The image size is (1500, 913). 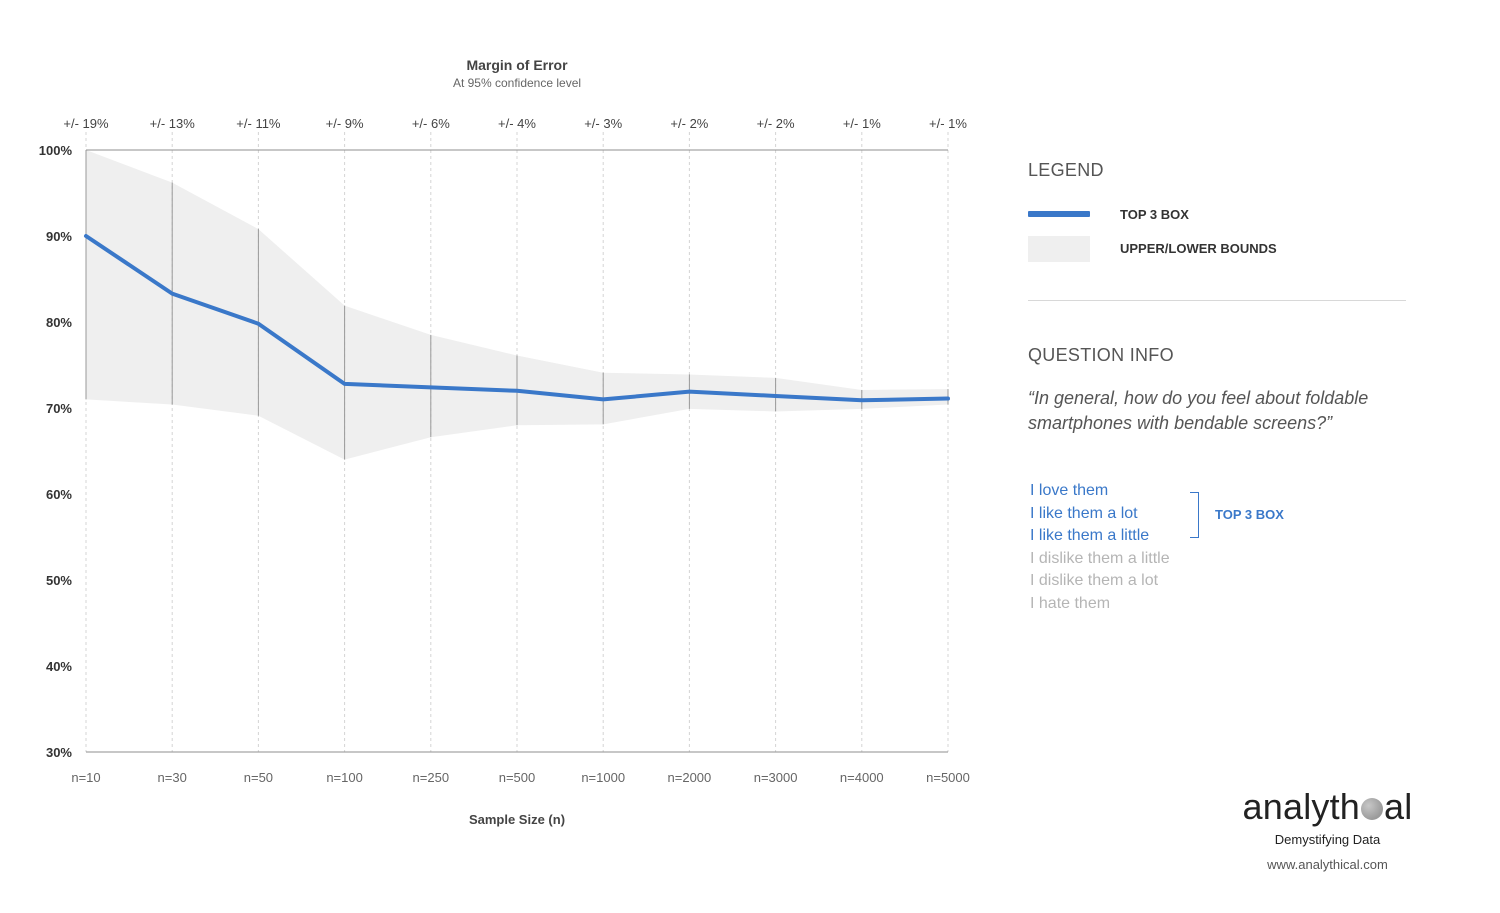 What do you see at coordinates (1249, 514) in the screenshot?
I see `top3-bracket-label: TOP 3 BOX` at bounding box center [1249, 514].